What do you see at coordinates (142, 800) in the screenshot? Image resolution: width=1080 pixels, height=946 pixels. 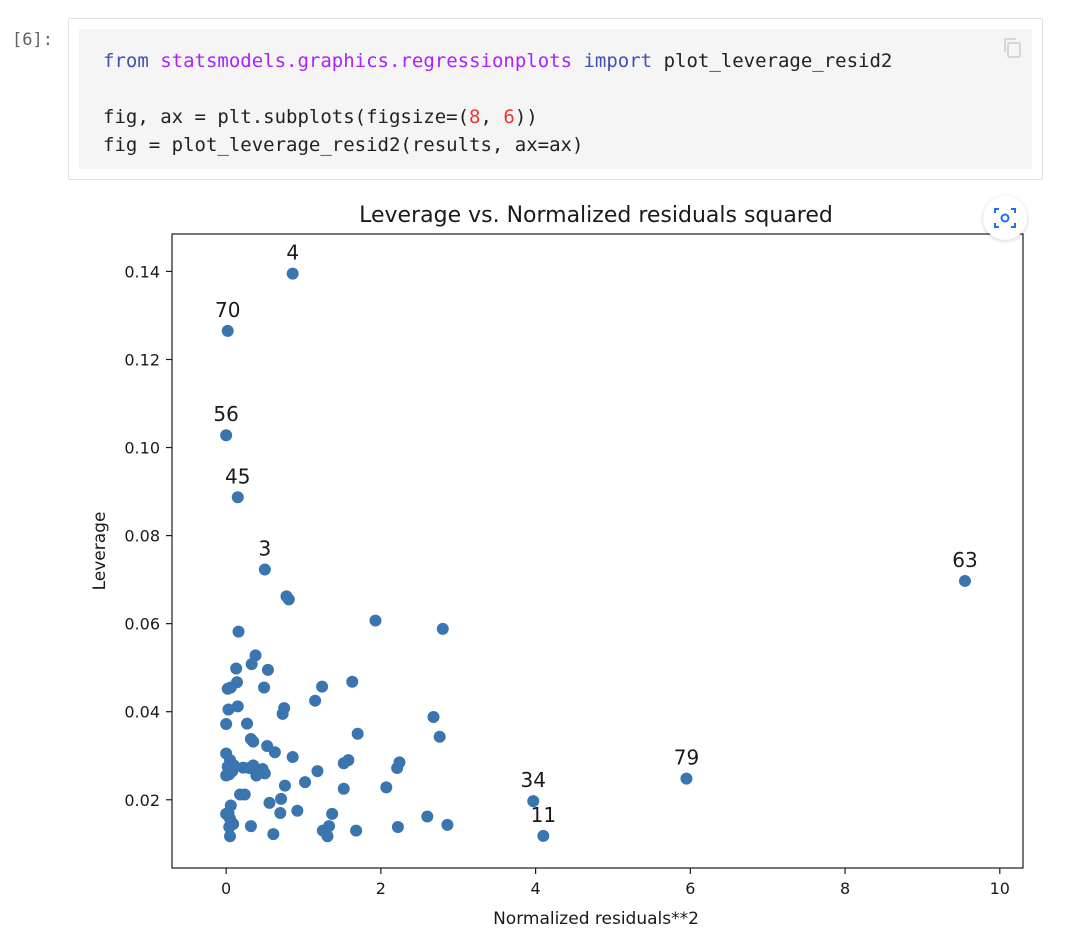 I see `y-tick-label: 0.02` at bounding box center [142, 800].